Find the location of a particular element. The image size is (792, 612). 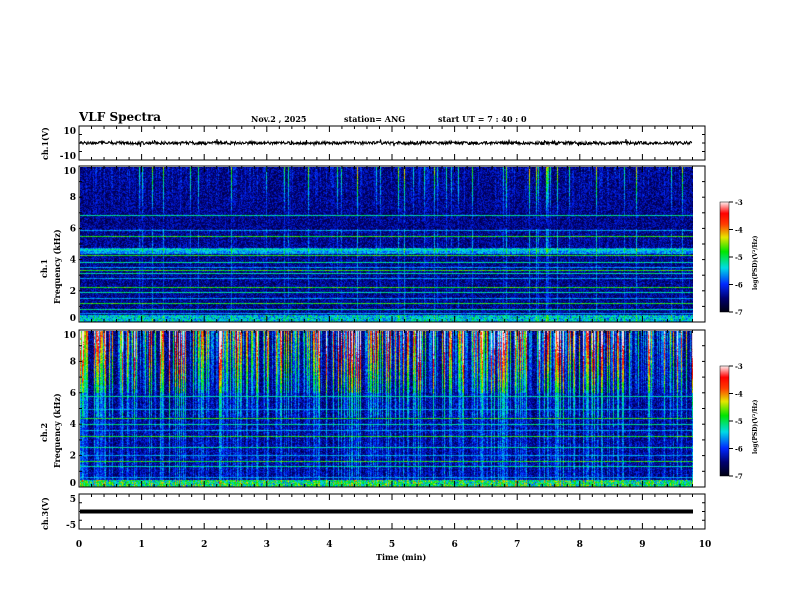

x-tick-label: 6 is located at coordinates (454, 545).